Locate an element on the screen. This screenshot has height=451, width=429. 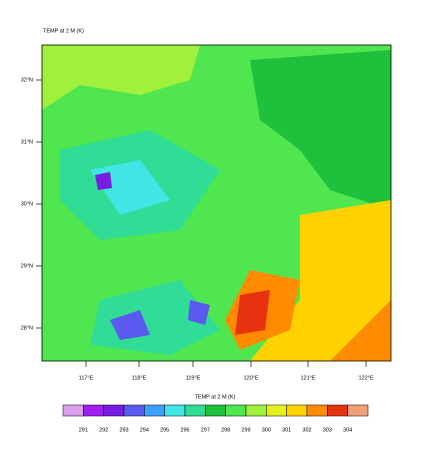
lon-label: 120°E is located at coordinates (250, 378).